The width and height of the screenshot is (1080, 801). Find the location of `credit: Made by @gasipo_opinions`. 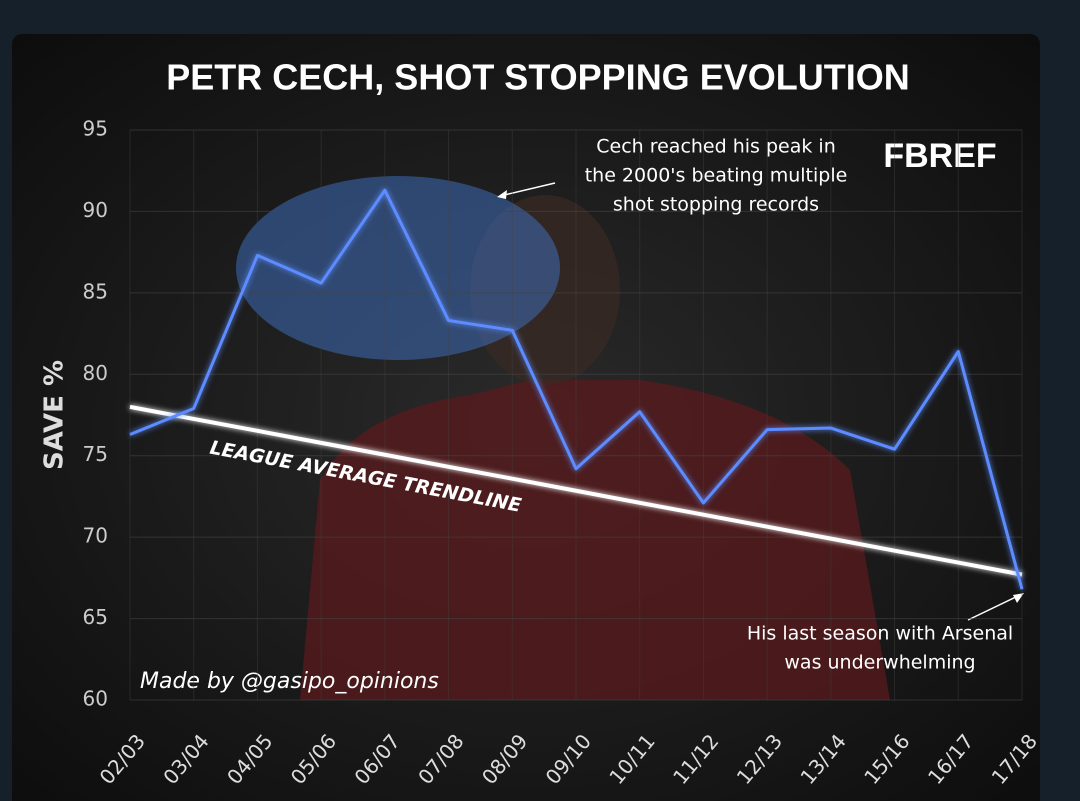

credit: Made by @gasipo_opinions is located at coordinates (289, 681).